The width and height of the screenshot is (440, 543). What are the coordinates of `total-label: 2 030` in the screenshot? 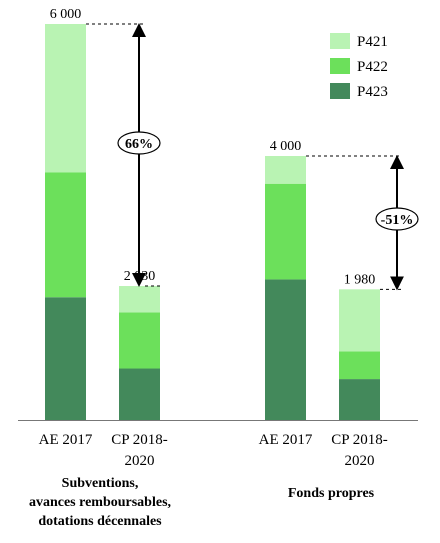 It's located at (140, 276).